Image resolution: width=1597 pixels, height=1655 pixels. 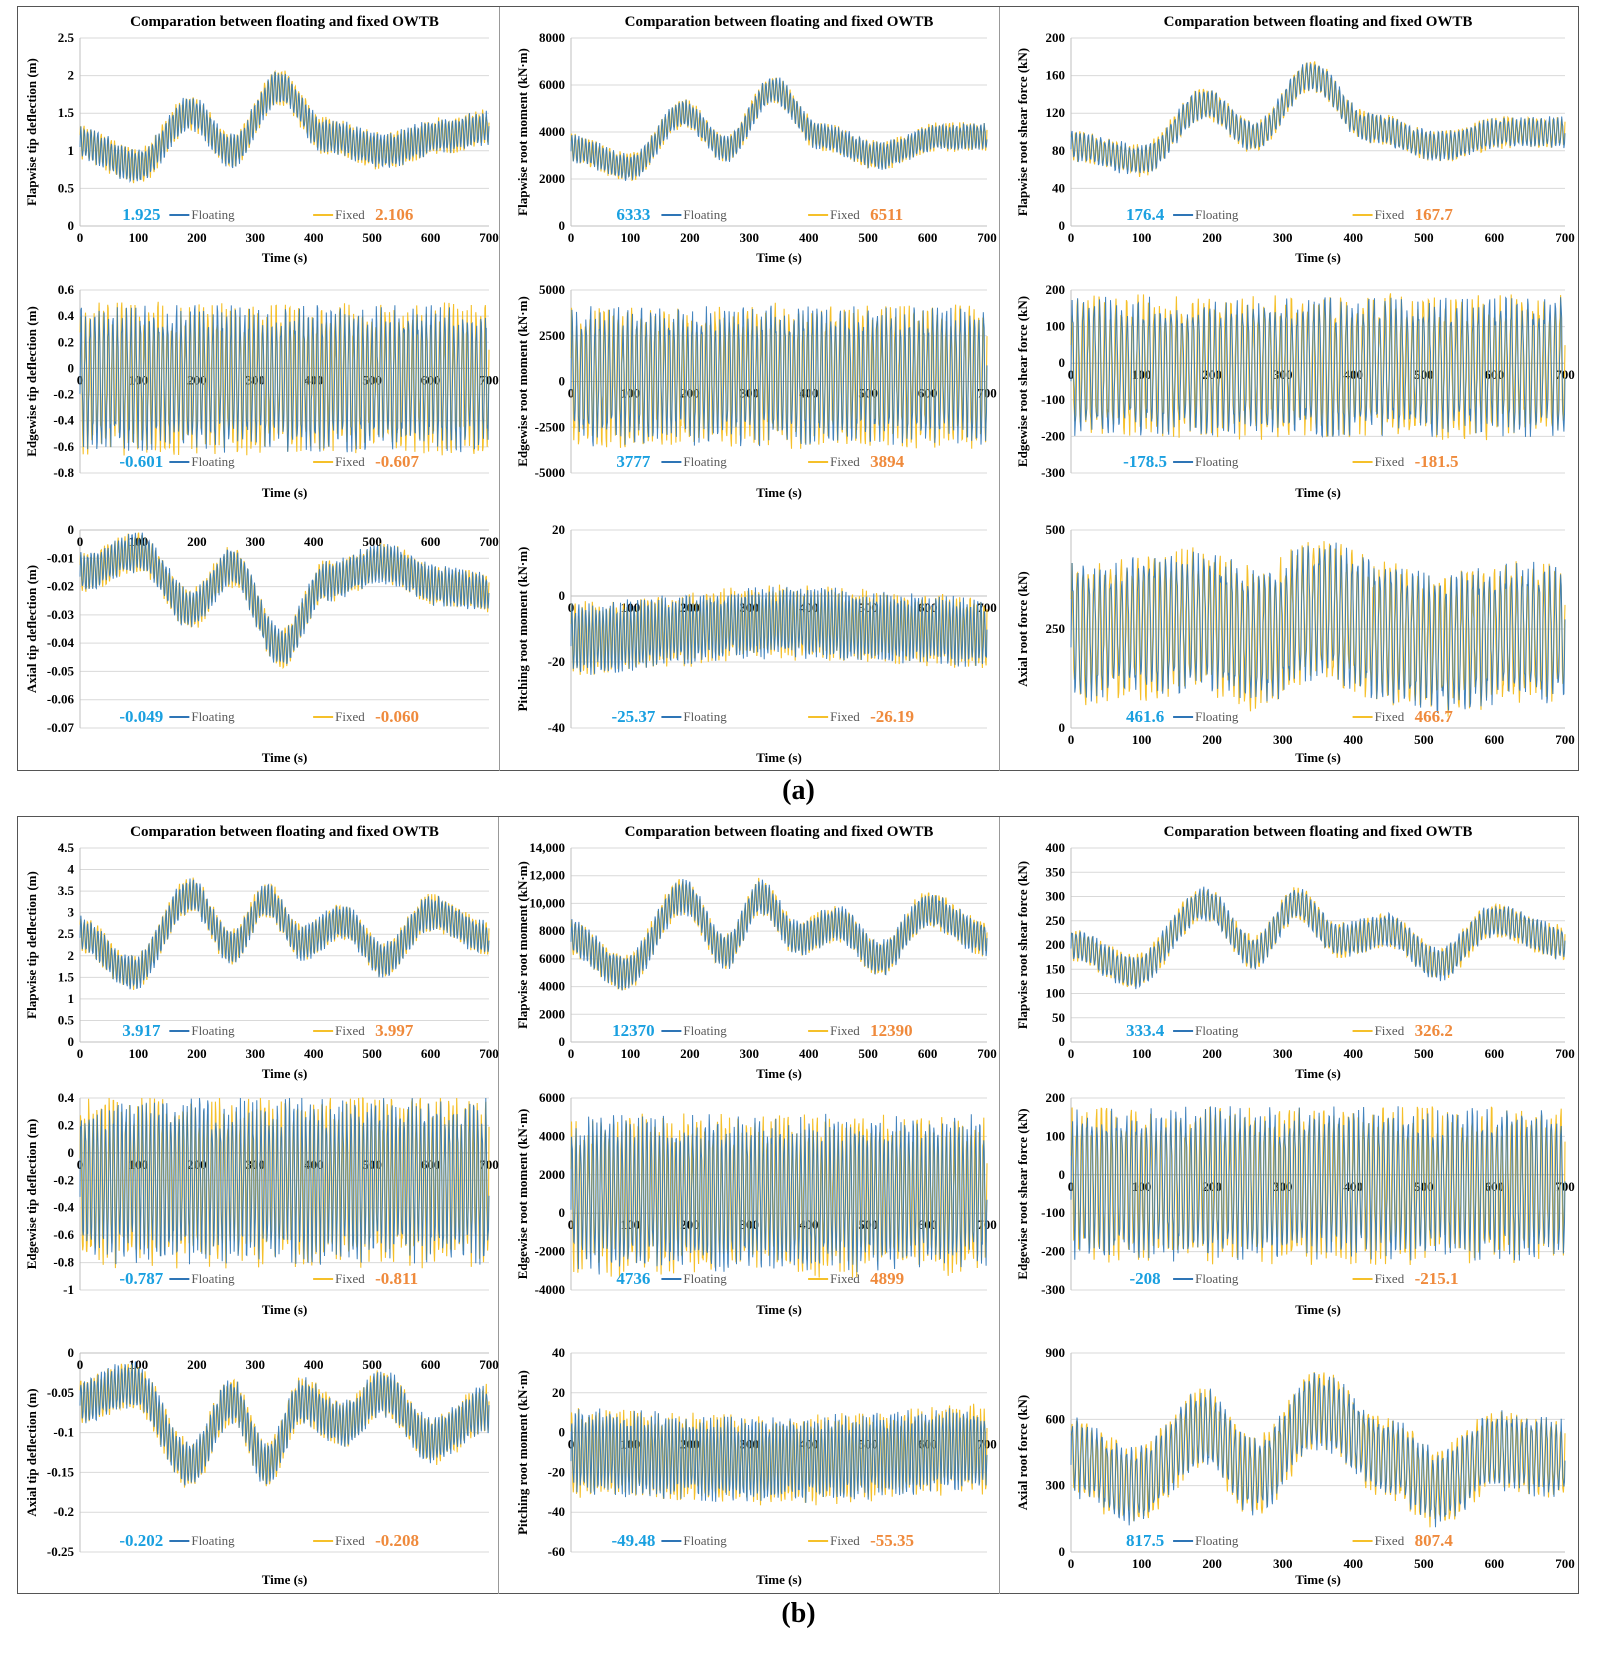 What do you see at coordinates (141, 716) in the screenshot?
I see `floating-max-value: -0.049` at bounding box center [141, 716].